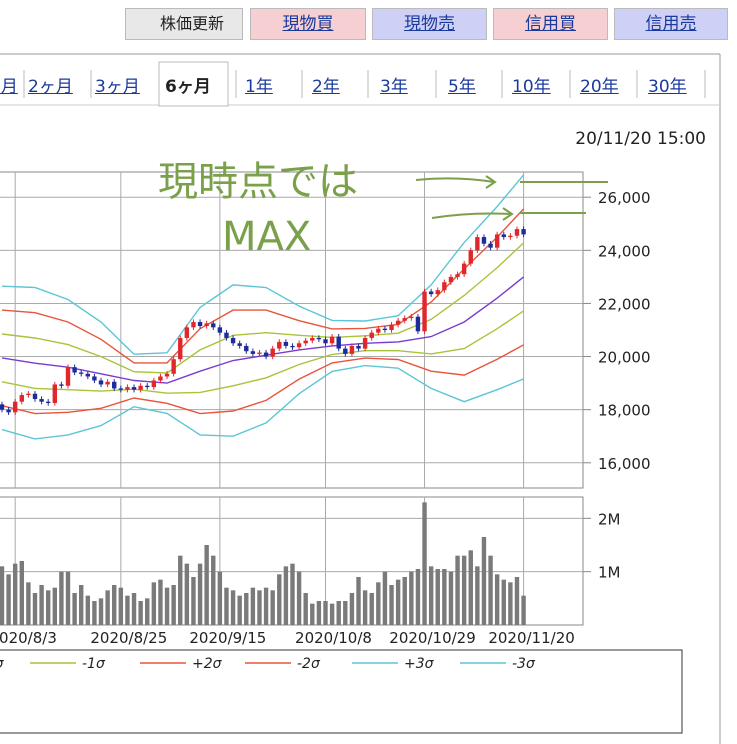  I want to click on legend-label: +2σ, so click(207, 664).